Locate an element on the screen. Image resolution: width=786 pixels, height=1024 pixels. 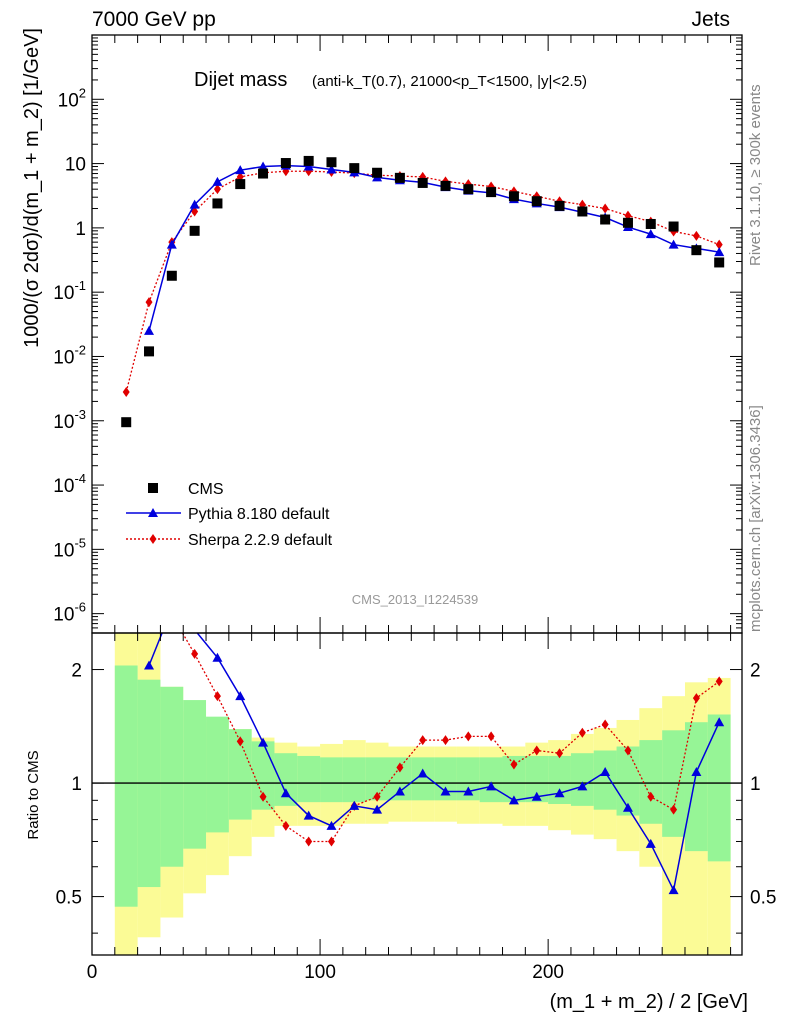
y-tick-label: 10 is located at coordinates (75, 165).